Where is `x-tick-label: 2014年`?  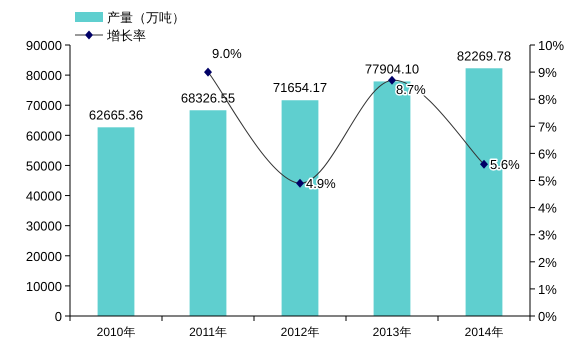
x-tick-label: 2014年 is located at coordinates (484, 332).